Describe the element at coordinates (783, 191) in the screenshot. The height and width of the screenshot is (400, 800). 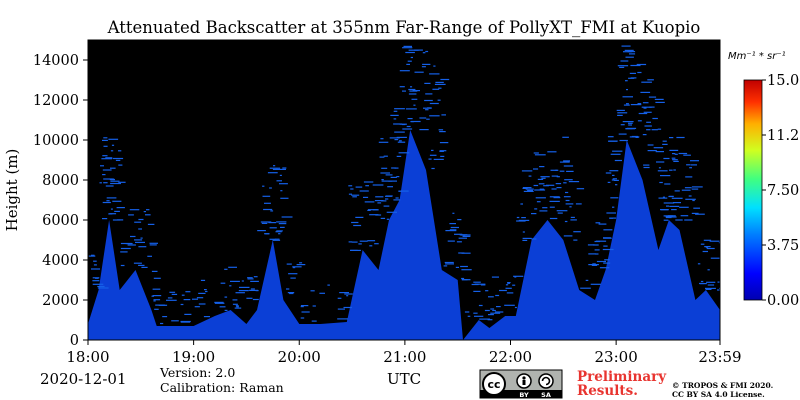
I see `colorbar-tick-label: 7.50` at that location.